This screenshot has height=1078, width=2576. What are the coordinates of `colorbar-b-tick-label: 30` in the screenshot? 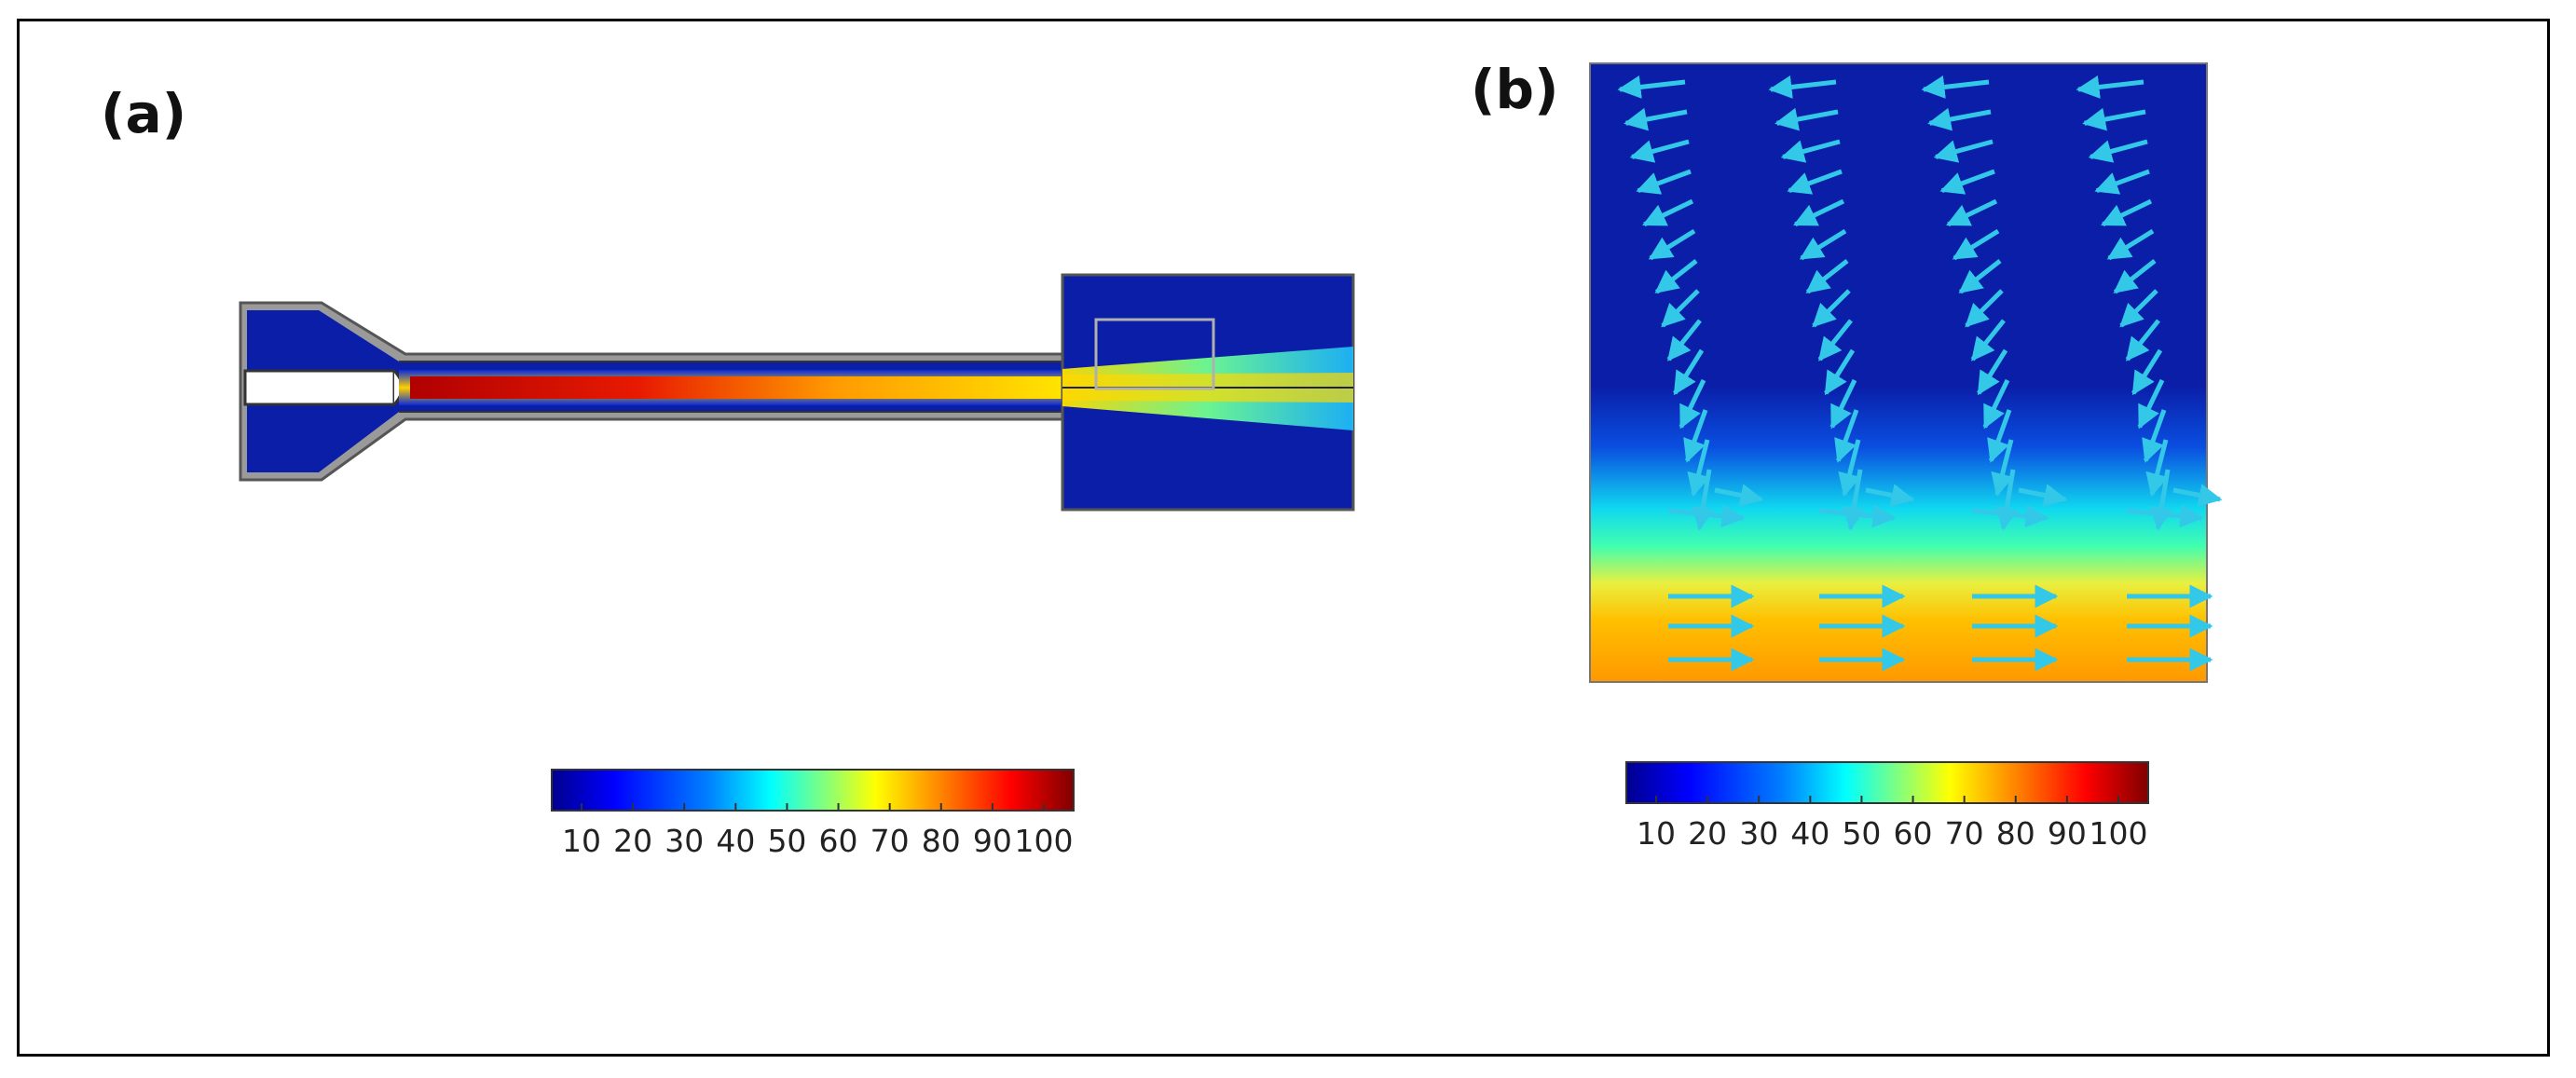 It's located at (1758, 833).